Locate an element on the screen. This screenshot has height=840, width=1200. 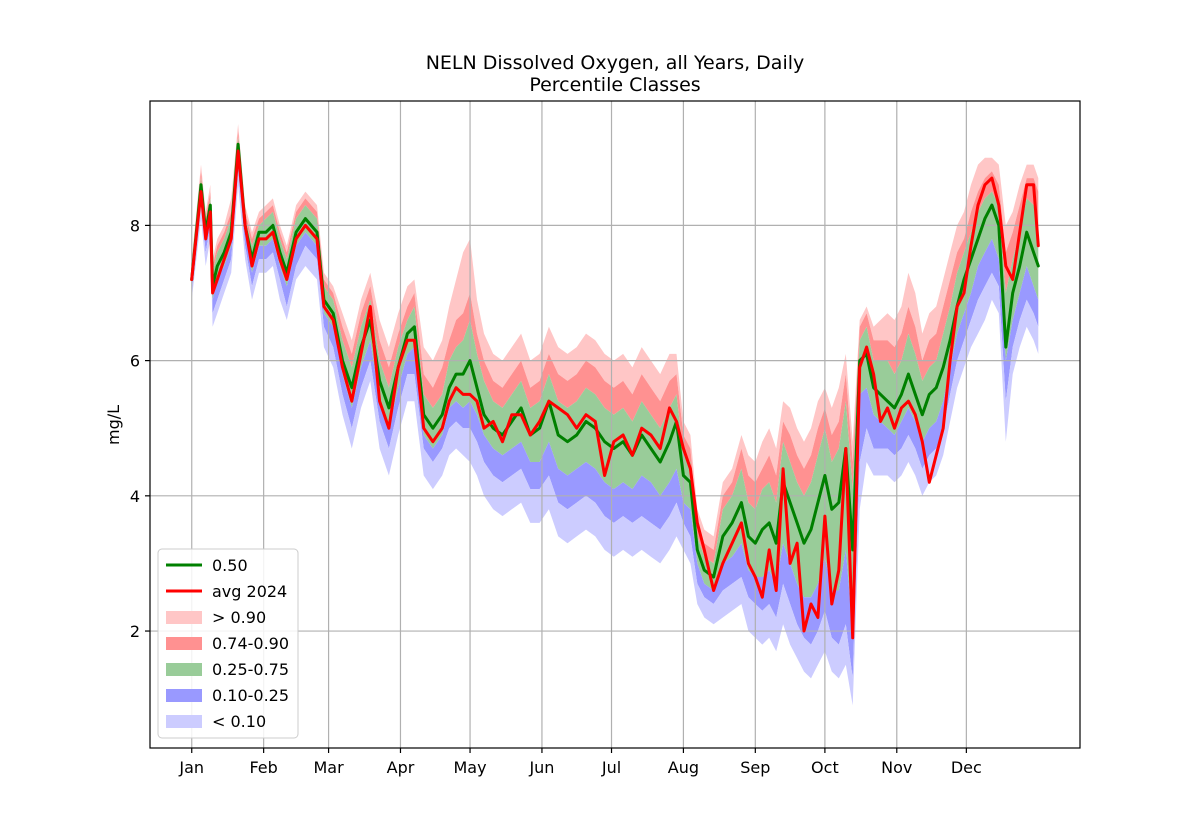
x-tick-label: Dec is located at coordinates (966, 767).